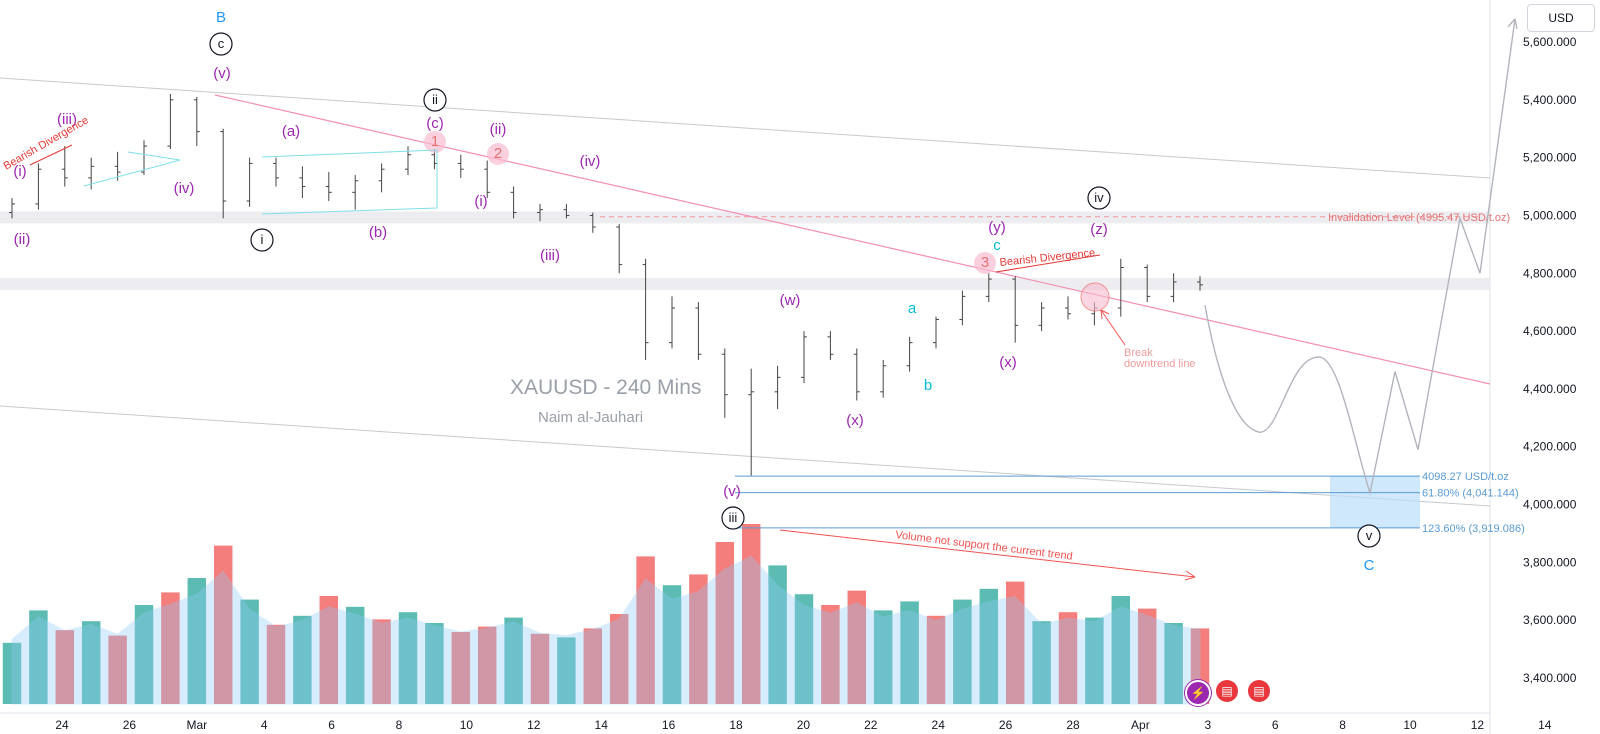 This screenshot has height=734, width=1600. I want to click on break-text-1: Break, so click(1138, 353).